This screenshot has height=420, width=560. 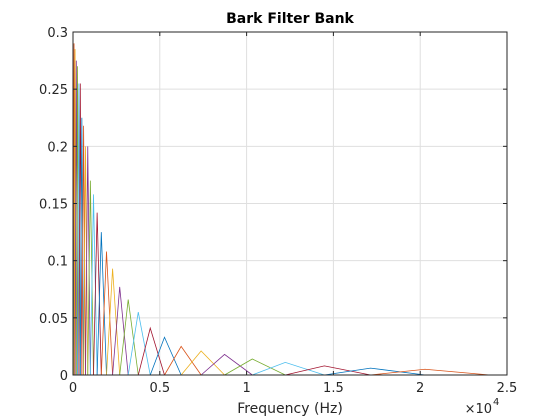 I want to click on filter-18-line, so click(x=120, y=331).